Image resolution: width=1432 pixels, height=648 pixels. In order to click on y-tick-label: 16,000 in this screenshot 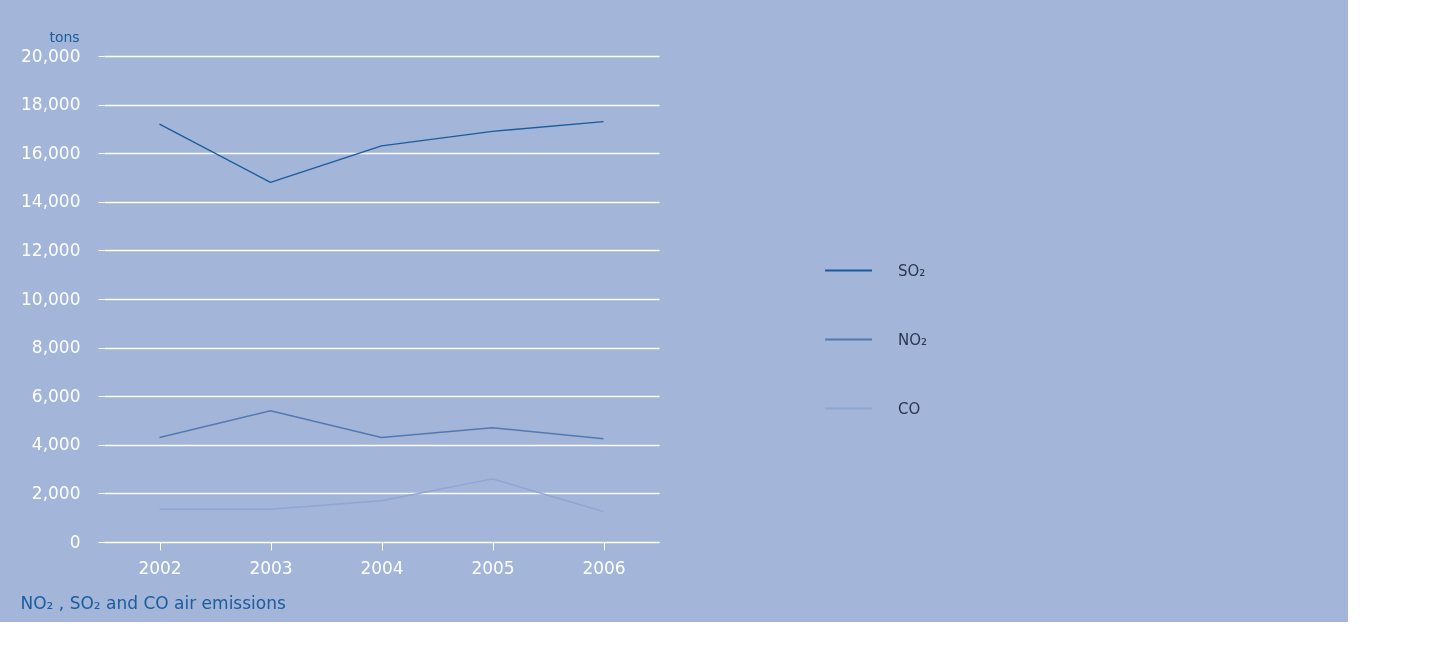, I will do `click(51, 152)`.